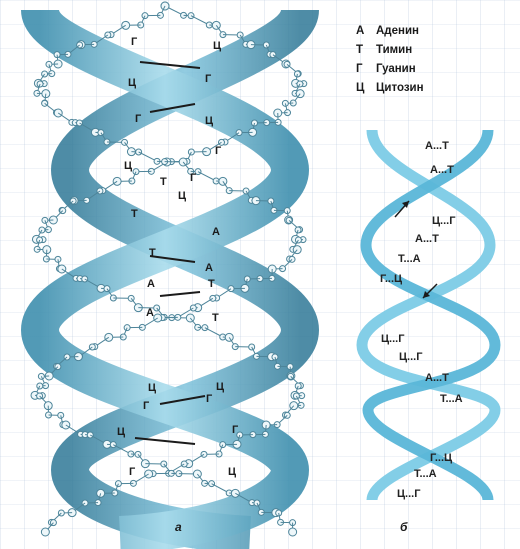 The width and height of the screenshot is (520, 549). I want to click on legend-name: Цитозин, so click(400, 88).